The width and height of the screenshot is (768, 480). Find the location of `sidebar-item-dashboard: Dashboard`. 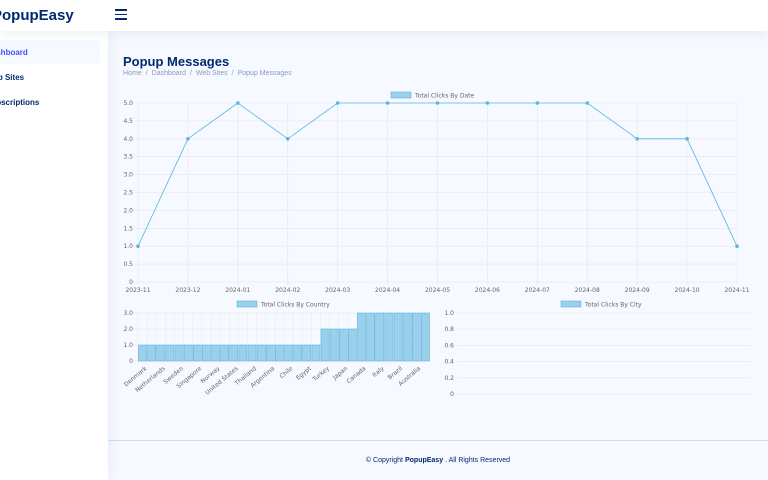

sidebar-item-dashboard: Dashboard is located at coordinates (50, 52).